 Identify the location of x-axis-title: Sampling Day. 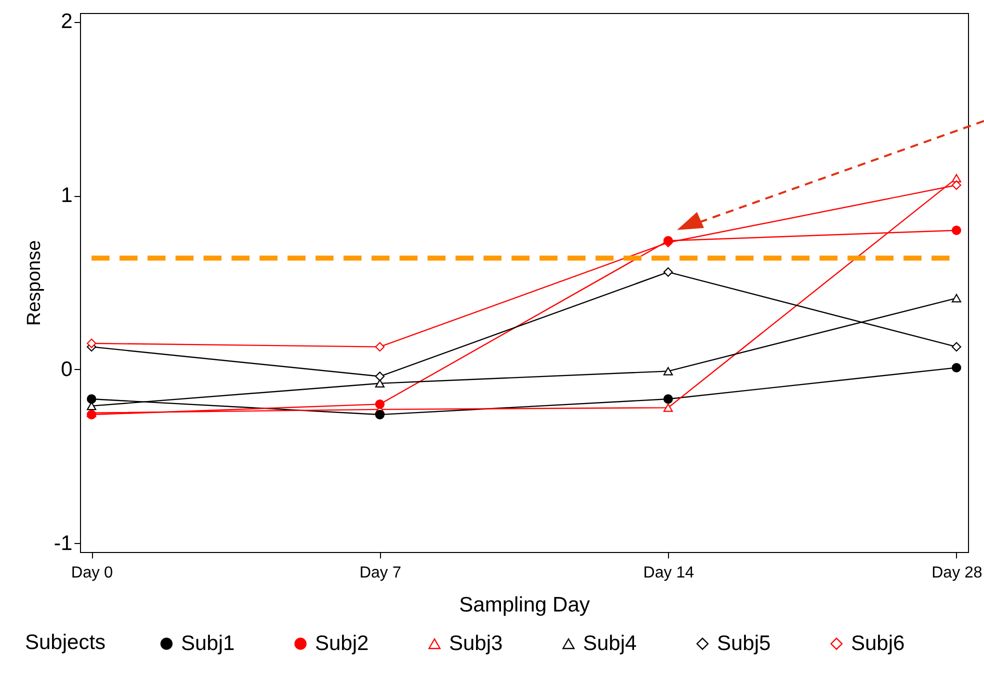
(524, 605).